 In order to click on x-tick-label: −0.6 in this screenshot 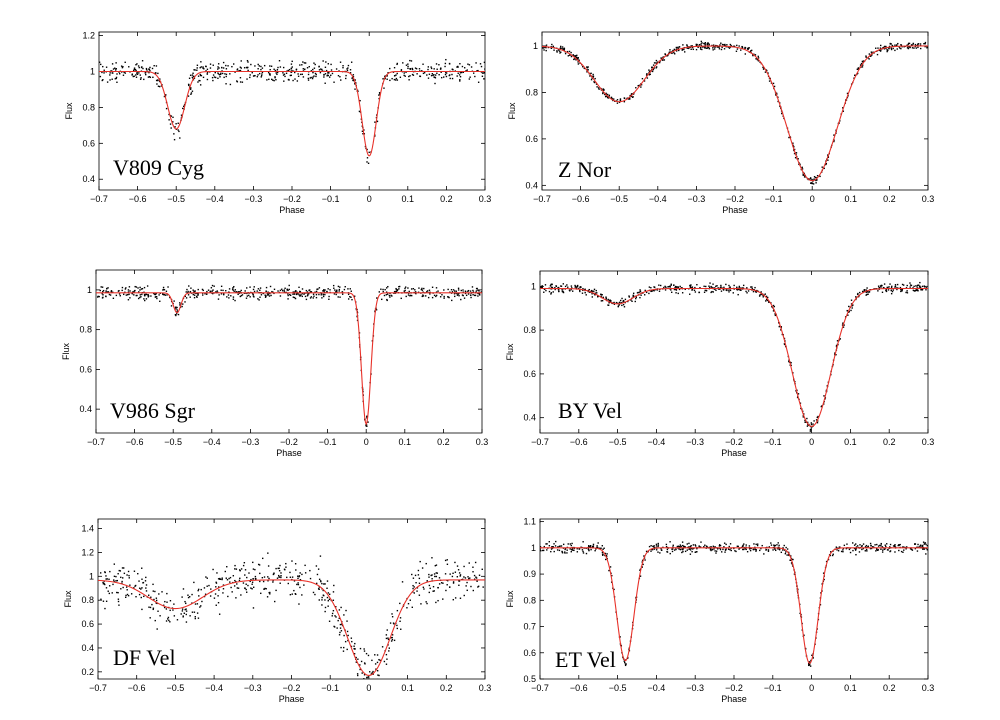, I will do `click(579, 688)`.